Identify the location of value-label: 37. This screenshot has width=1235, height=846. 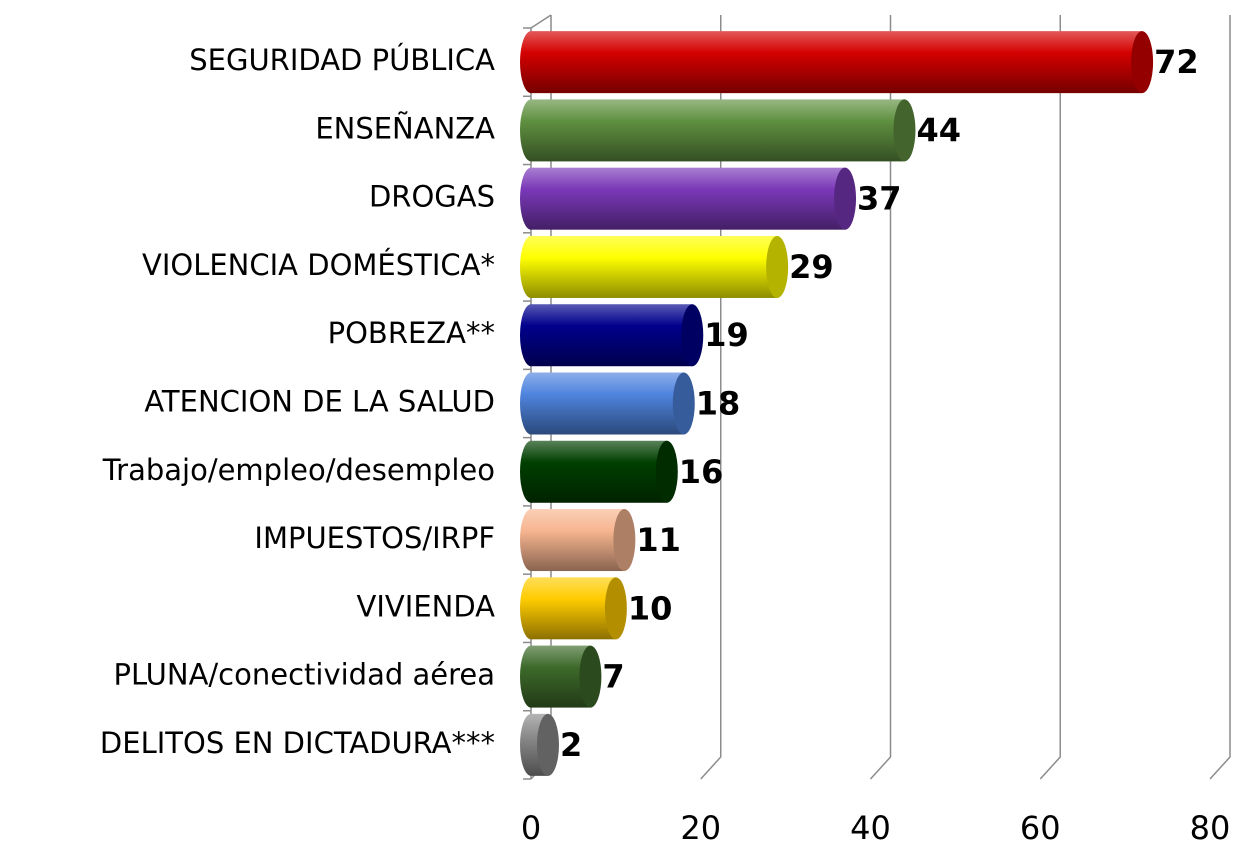
(879, 199).